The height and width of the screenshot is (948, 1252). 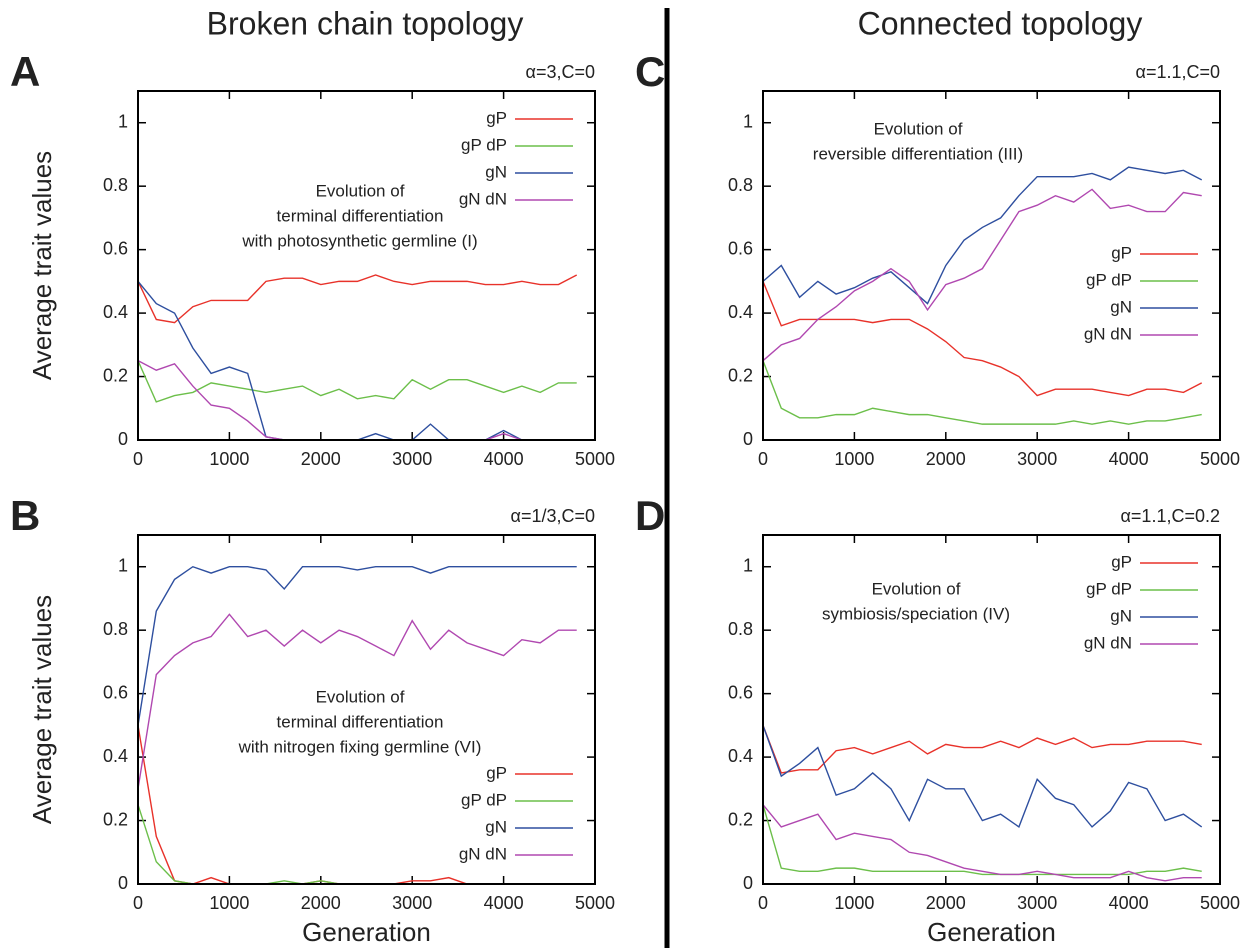 I want to click on corner-label: α=1.1,C=0, so click(x=1178, y=72).